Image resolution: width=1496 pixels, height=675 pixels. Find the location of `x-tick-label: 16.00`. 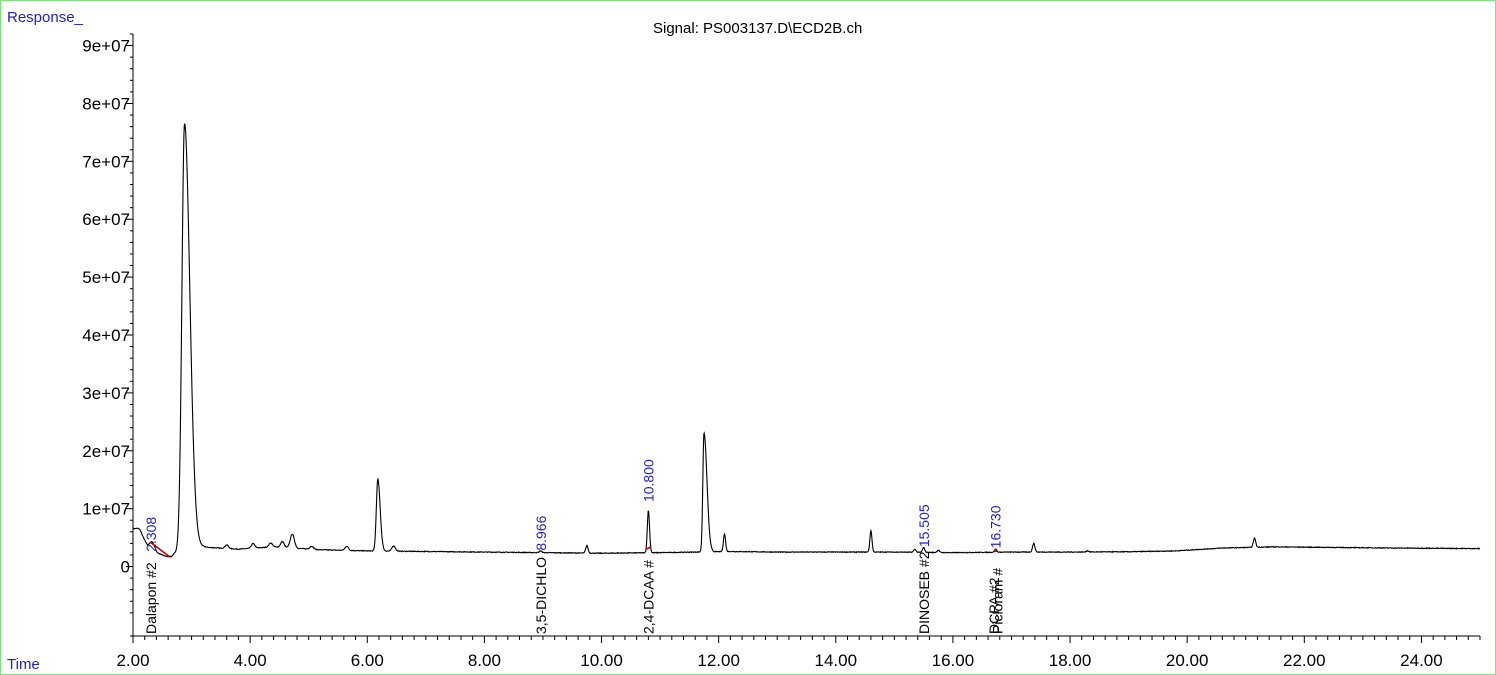

x-tick-label: 16.00 is located at coordinates (953, 660).